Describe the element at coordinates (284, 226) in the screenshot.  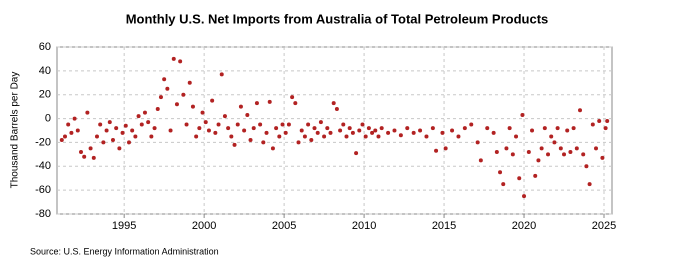
I see `x-tick-label: 2005` at that location.